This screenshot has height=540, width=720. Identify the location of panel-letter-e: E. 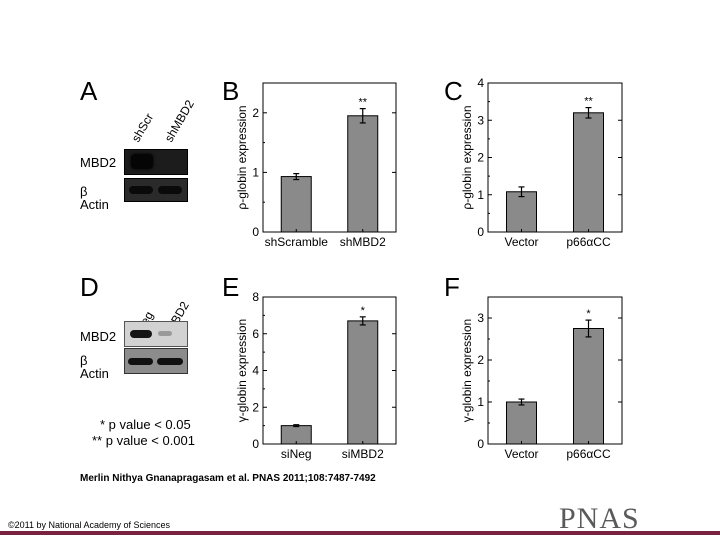
(231, 287).